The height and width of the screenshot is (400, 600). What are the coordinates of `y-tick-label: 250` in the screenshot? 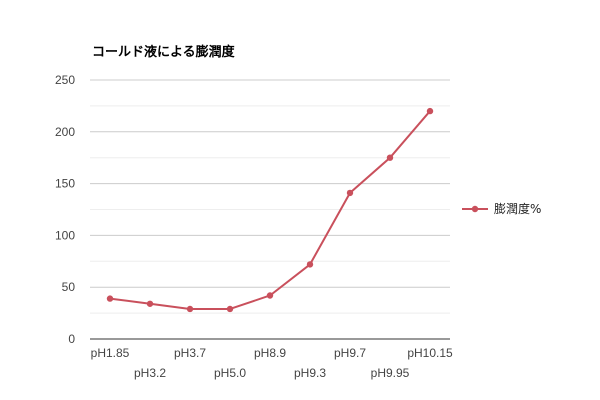 It's located at (65, 80).